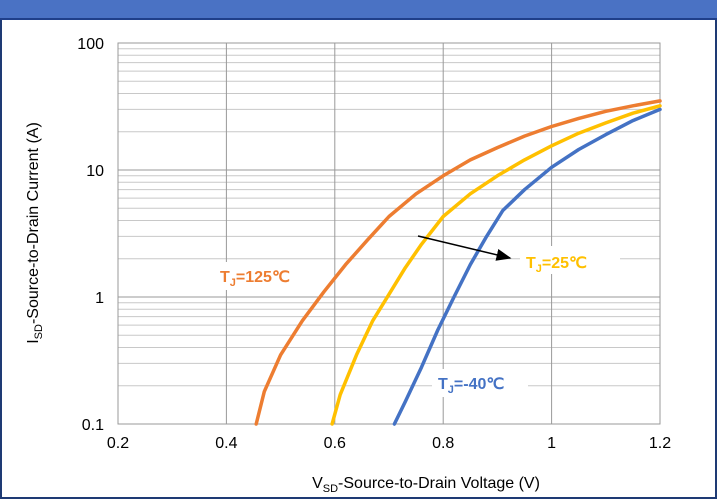 This screenshot has height=499, width=717. What do you see at coordinates (443, 443) in the screenshot?
I see `x-tick-label: 0.8` at bounding box center [443, 443].